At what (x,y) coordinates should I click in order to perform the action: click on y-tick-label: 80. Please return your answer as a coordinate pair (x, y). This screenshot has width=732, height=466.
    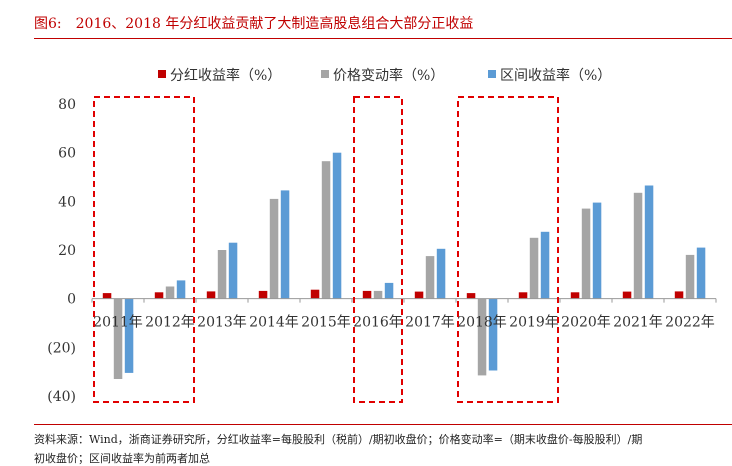
    Looking at the image, I should click on (67, 105).